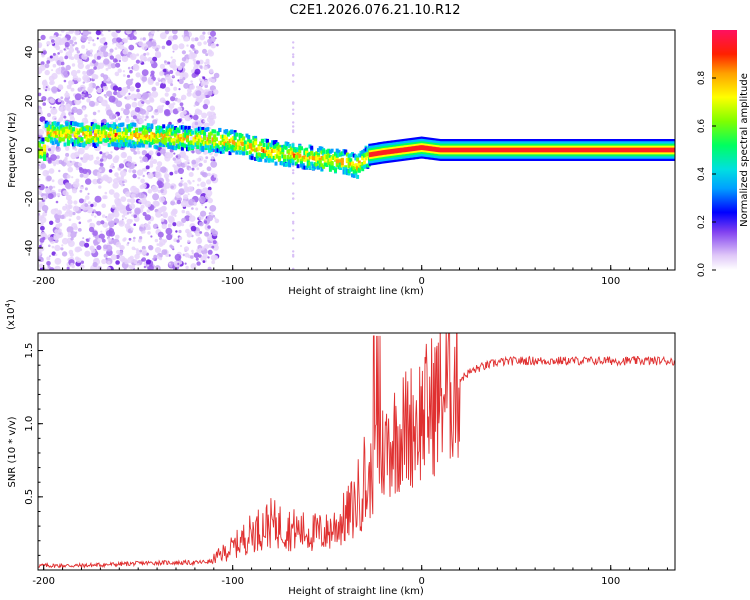 This screenshot has width=750, height=600. What do you see at coordinates (232, 581) in the screenshot?
I see `snr-xtick-label: -100` at bounding box center [232, 581].